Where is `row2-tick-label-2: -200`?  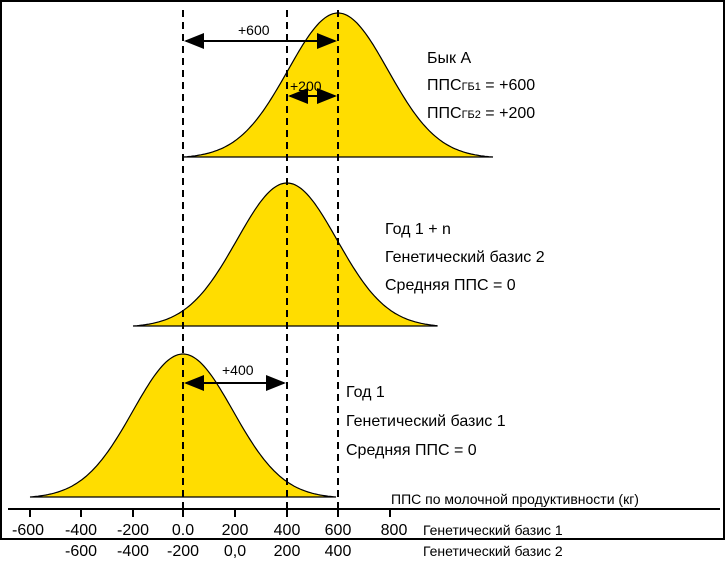 row2-tick-label-2: -200 is located at coordinates (183, 551).